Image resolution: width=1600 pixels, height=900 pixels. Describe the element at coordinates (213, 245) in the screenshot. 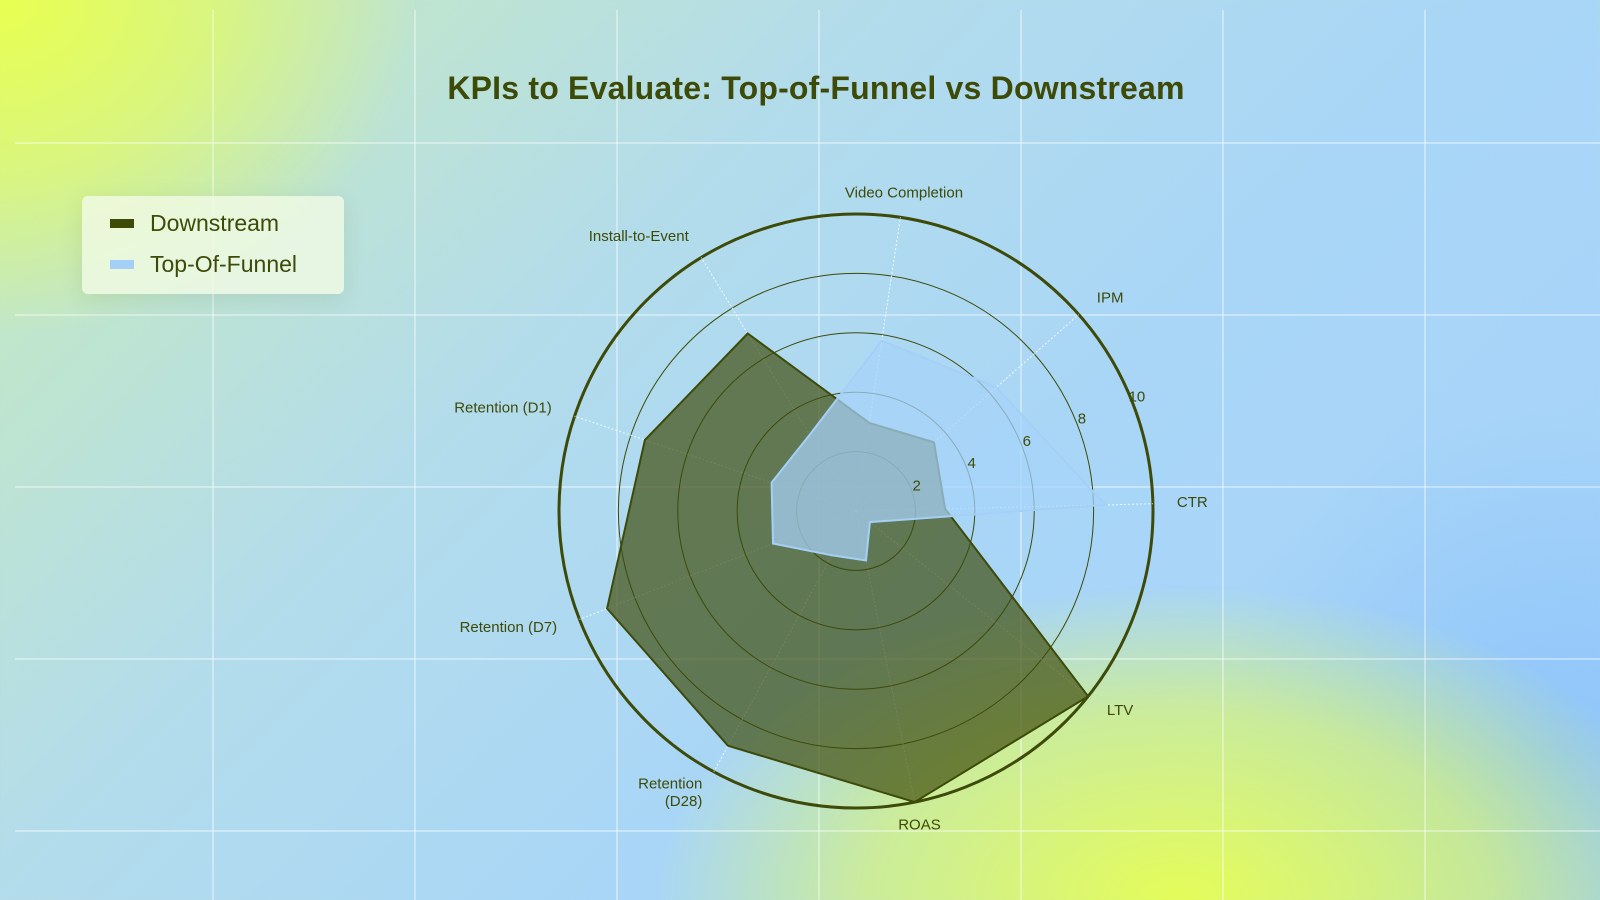

I see `legend: Downstream Top-Of-Funnel` at that location.